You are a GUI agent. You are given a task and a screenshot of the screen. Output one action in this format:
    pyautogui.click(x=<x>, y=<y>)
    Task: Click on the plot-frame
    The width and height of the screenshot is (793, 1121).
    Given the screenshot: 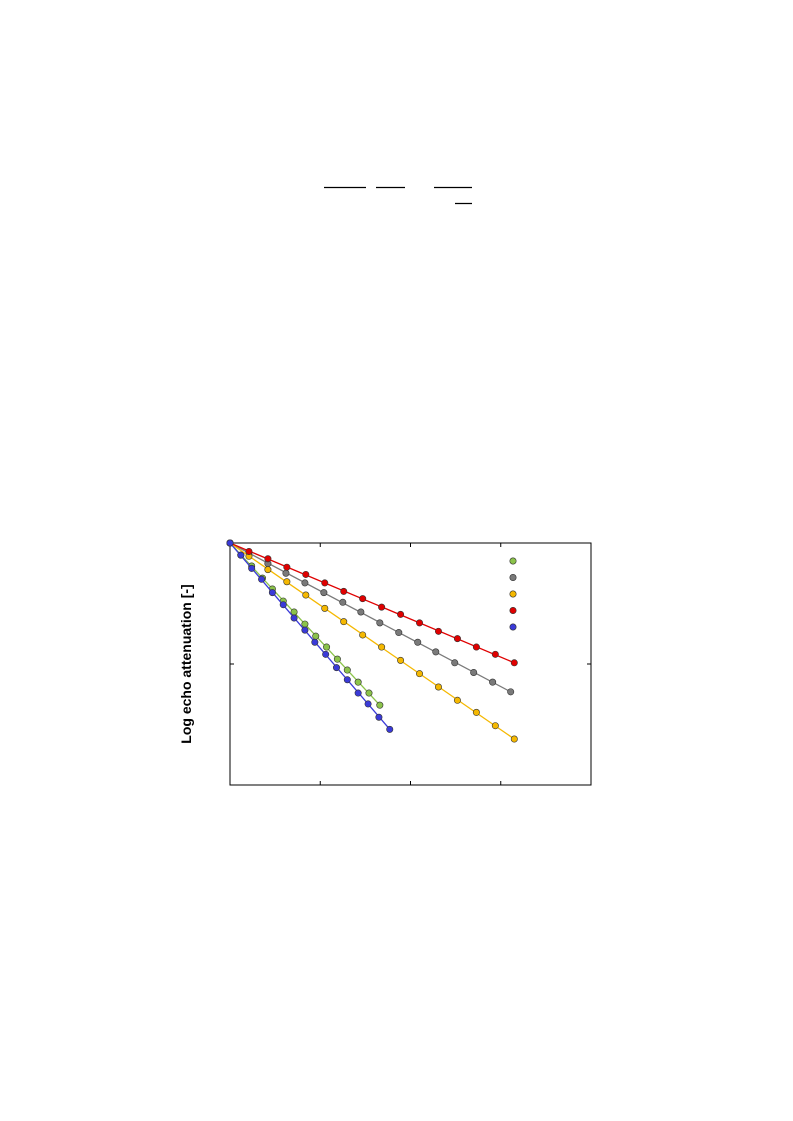 What is the action you would take?
    pyautogui.click(x=410, y=664)
    